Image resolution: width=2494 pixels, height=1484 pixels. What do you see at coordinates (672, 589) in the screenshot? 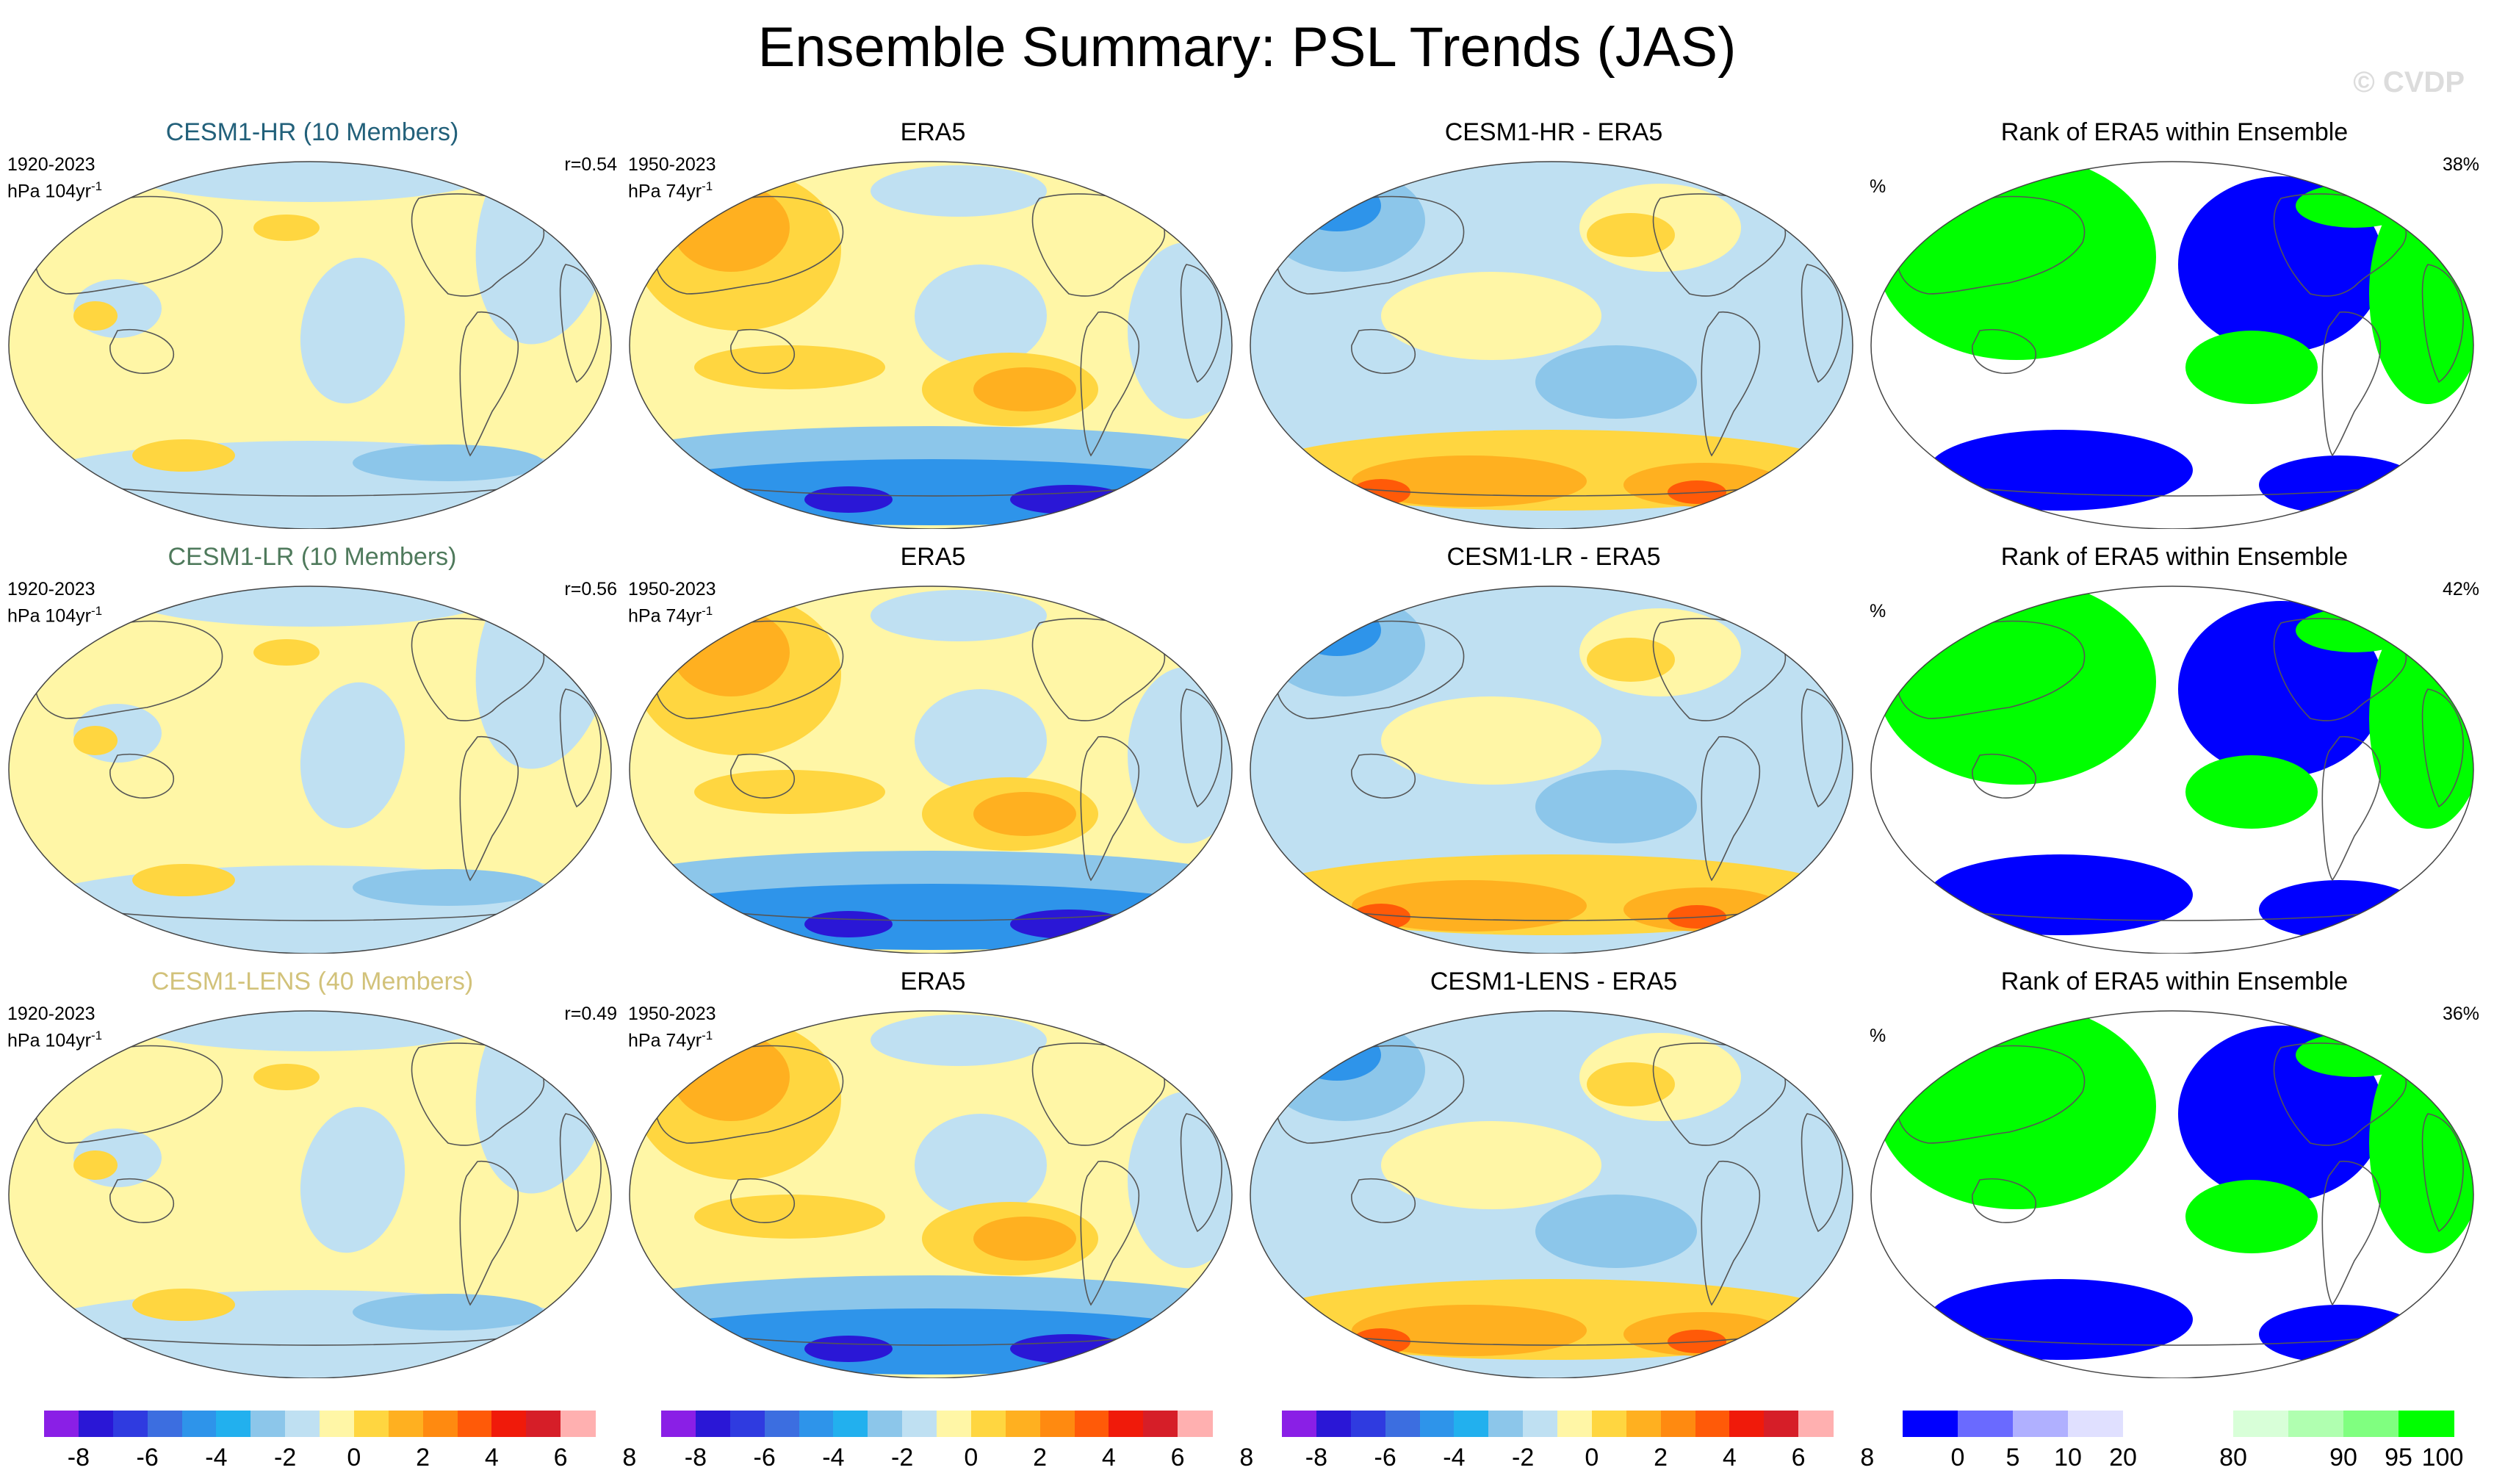
I see `period-label: 1950-2023` at bounding box center [672, 589].